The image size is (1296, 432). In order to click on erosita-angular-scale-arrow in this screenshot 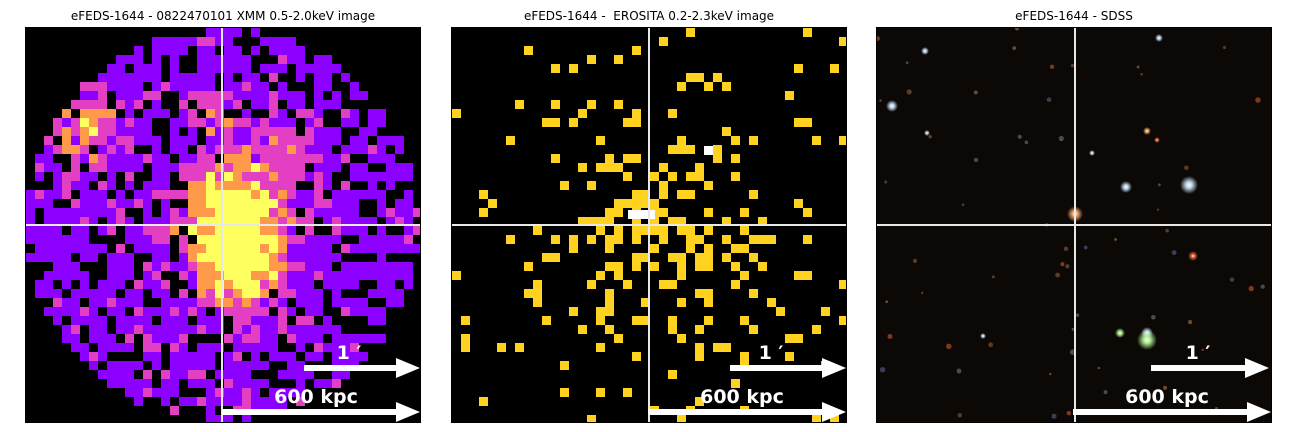, I will do `click(788, 368)`.